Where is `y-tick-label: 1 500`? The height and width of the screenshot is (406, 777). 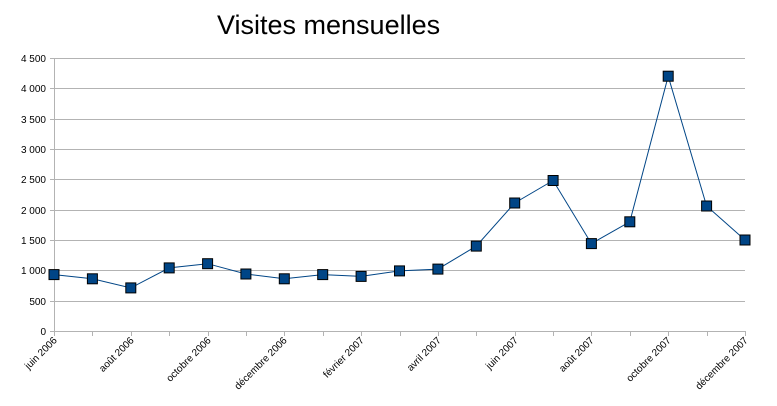
y-tick-label: 1 500 is located at coordinates (33, 241).